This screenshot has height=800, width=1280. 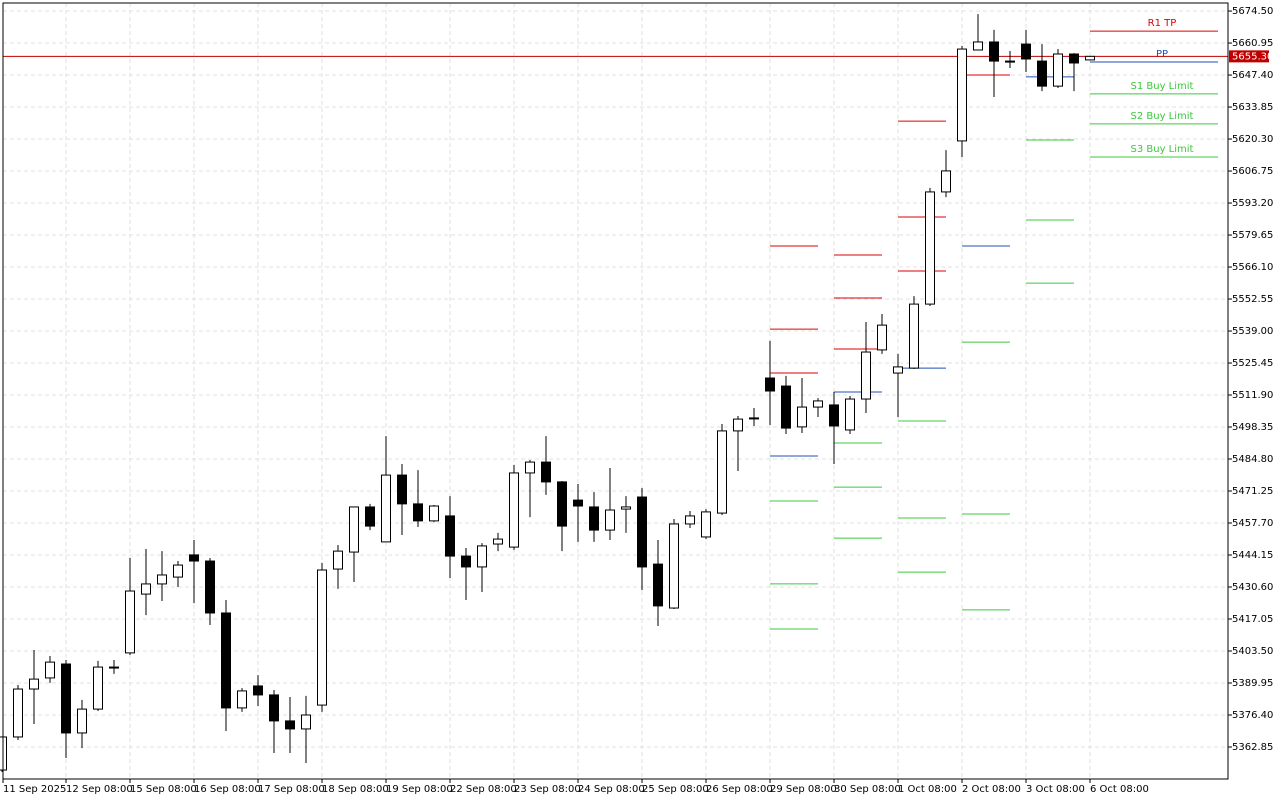 I want to click on y-tick-label: 5376.40, so click(x=1252, y=715).